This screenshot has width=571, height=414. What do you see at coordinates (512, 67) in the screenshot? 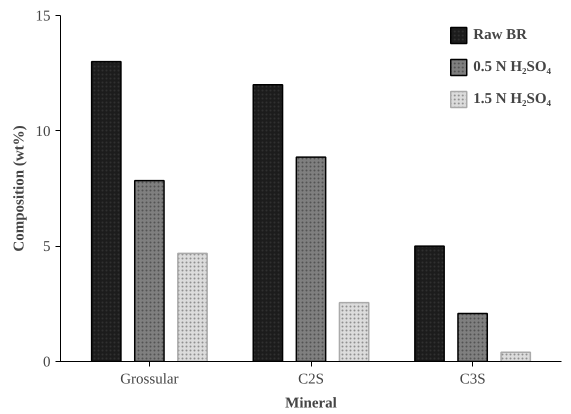
I see `legend-label: 0.5 N H₂SO₄` at bounding box center [512, 67].